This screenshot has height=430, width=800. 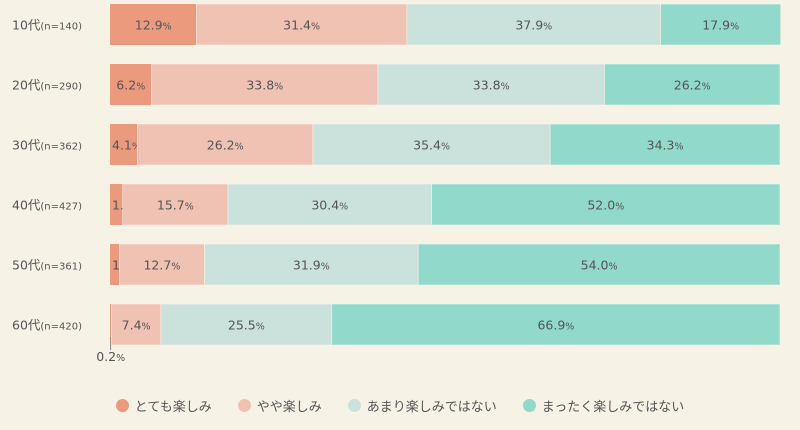 I want to click on data-label: 37.9%, so click(x=533, y=25).